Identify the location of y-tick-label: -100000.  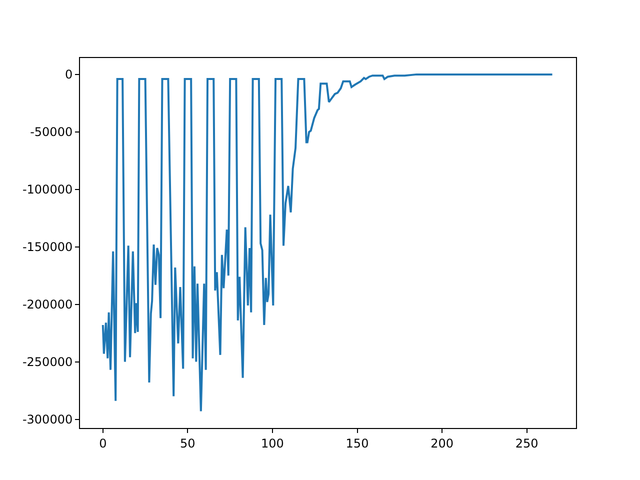
(47, 189).